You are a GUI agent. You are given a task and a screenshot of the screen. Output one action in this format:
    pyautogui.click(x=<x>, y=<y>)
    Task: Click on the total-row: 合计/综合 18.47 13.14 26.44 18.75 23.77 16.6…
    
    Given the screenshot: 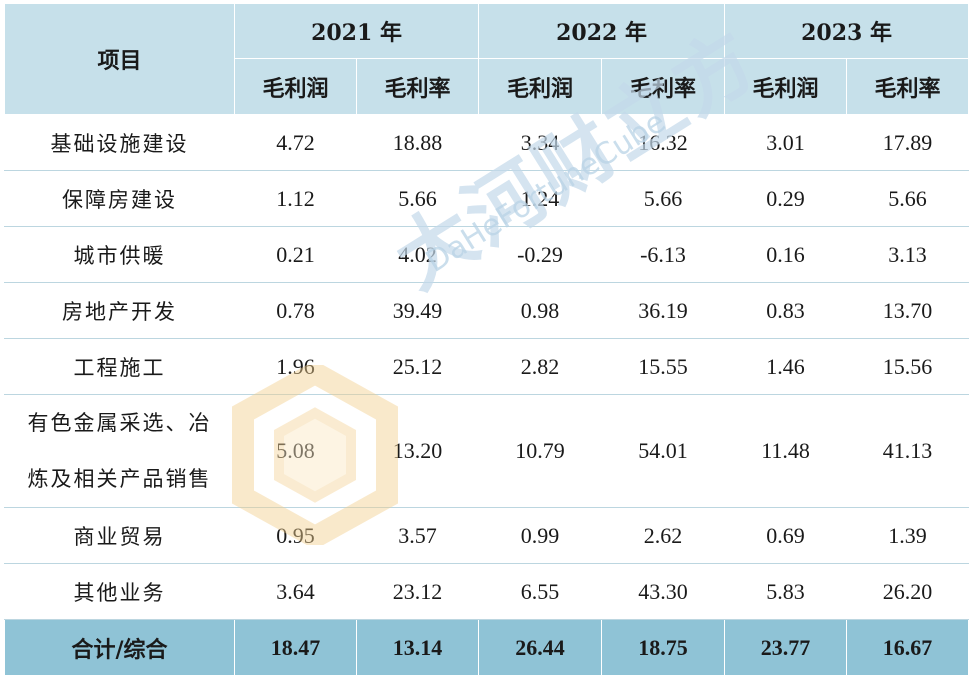 What is the action you would take?
    pyautogui.click(x=487, y=647)
    